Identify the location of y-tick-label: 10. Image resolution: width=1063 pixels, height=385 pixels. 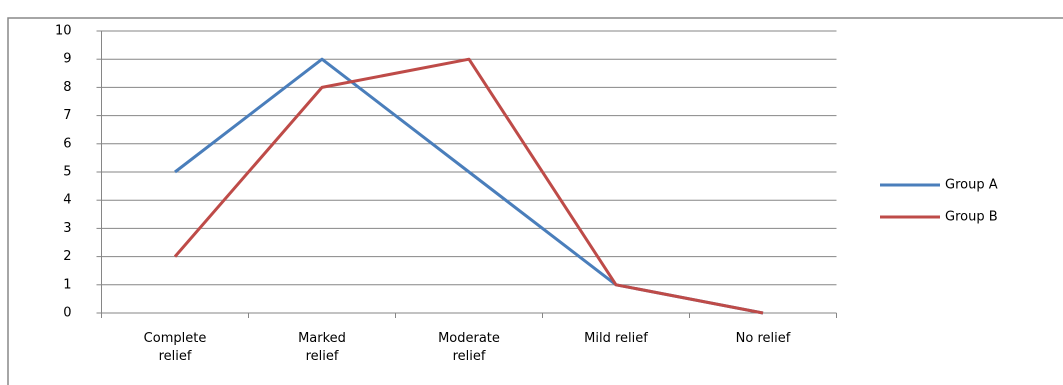
(63, 31).